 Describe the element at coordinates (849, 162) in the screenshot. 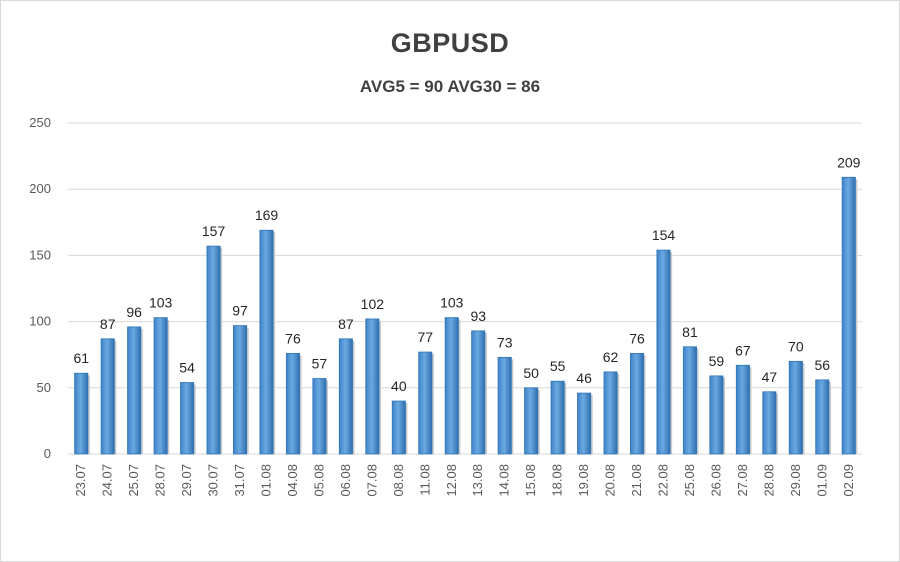

I see `data-label: 209` at that location.